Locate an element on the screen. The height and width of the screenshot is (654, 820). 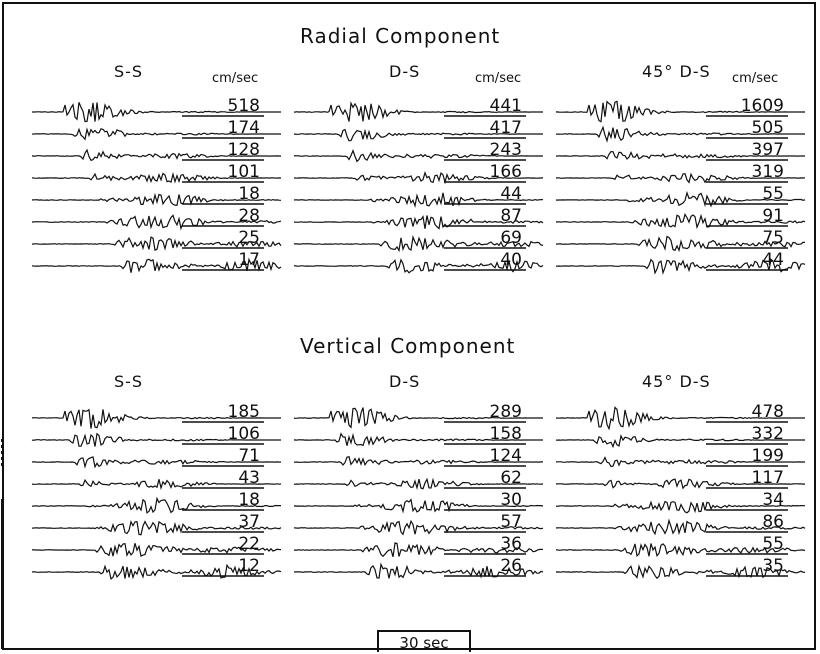
trace-row: 101 is located at coordinates (156, 173).